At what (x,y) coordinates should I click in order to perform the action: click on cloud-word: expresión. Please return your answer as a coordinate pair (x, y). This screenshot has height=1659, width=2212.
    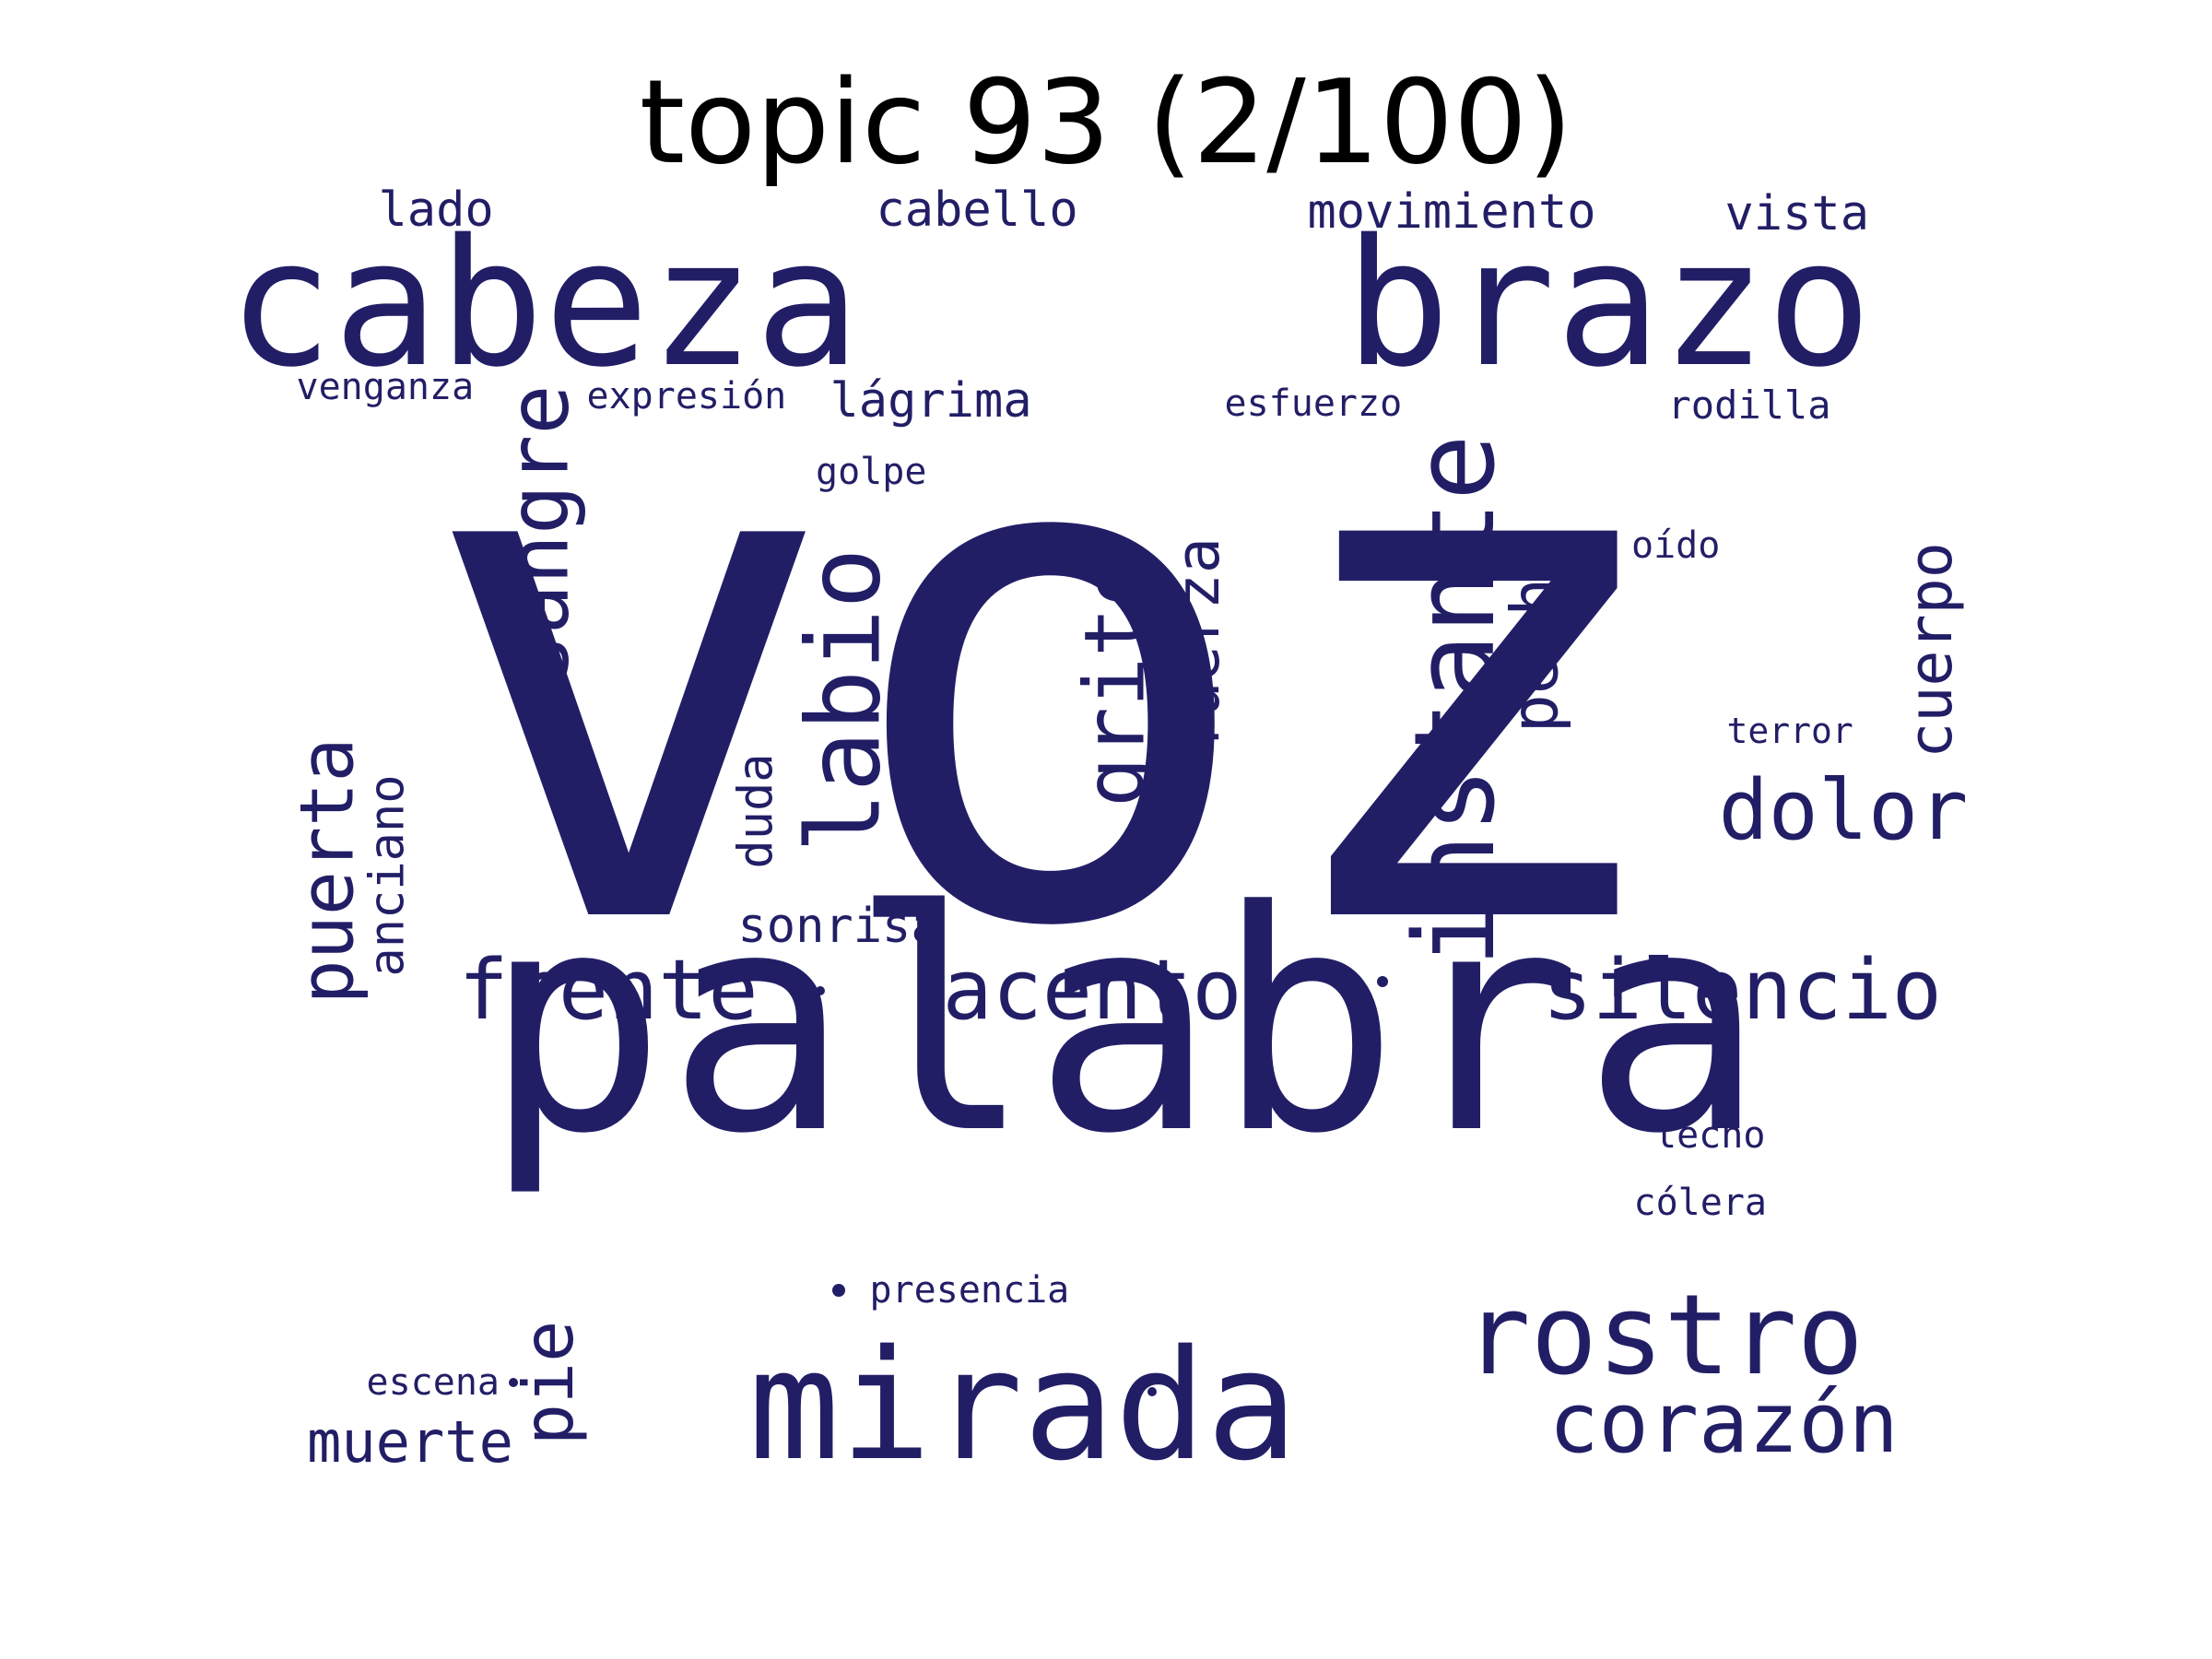
    Looking at the image, I should click on (686, 396).